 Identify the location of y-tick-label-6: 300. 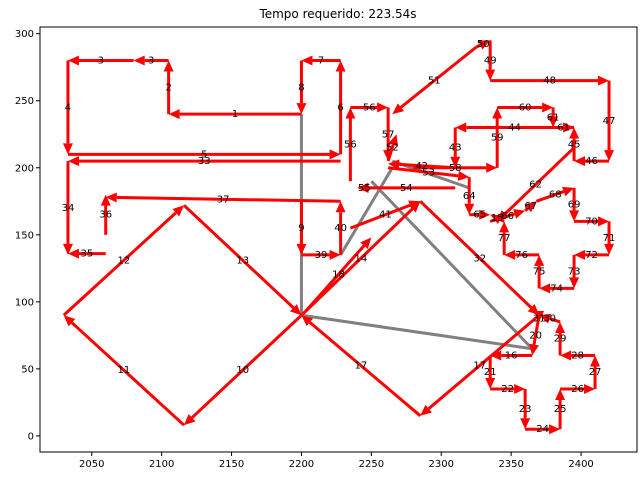
(24, 34).